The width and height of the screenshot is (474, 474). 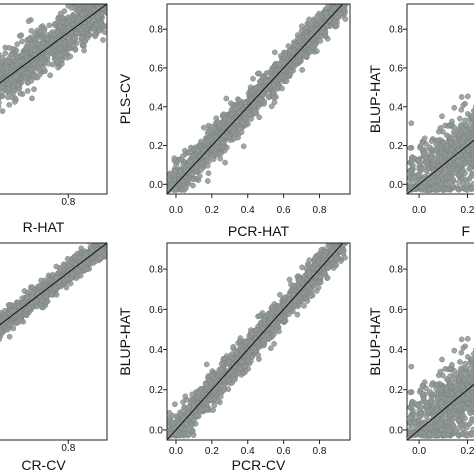 What do you see at coordinates (396, 30) in the screenshot?
I see `y-tick-label: 0.8` at bounding box center [396, 30].